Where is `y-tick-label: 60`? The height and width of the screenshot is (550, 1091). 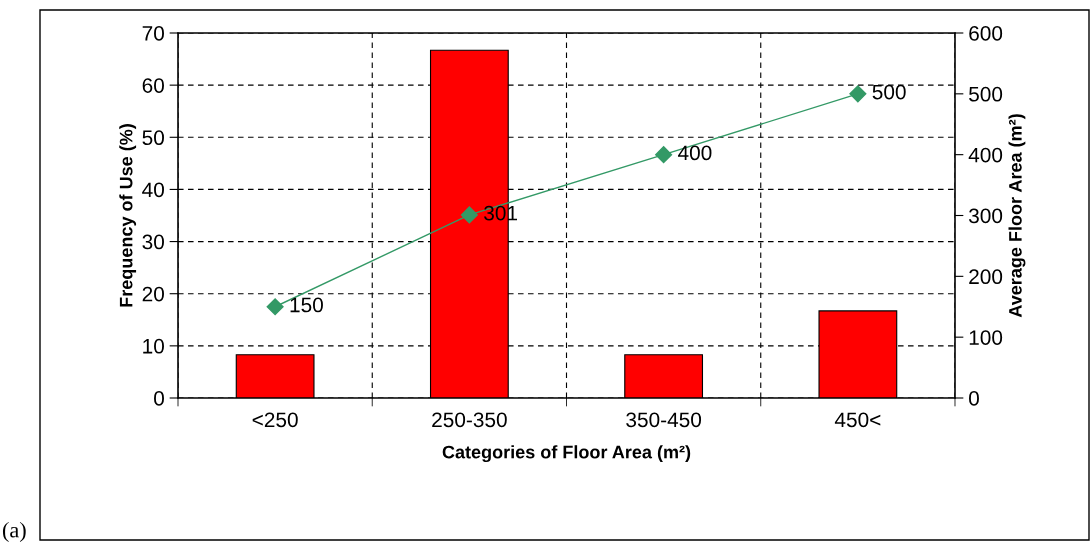 y-tick-label: 60 is located at coordinates (153, 85).